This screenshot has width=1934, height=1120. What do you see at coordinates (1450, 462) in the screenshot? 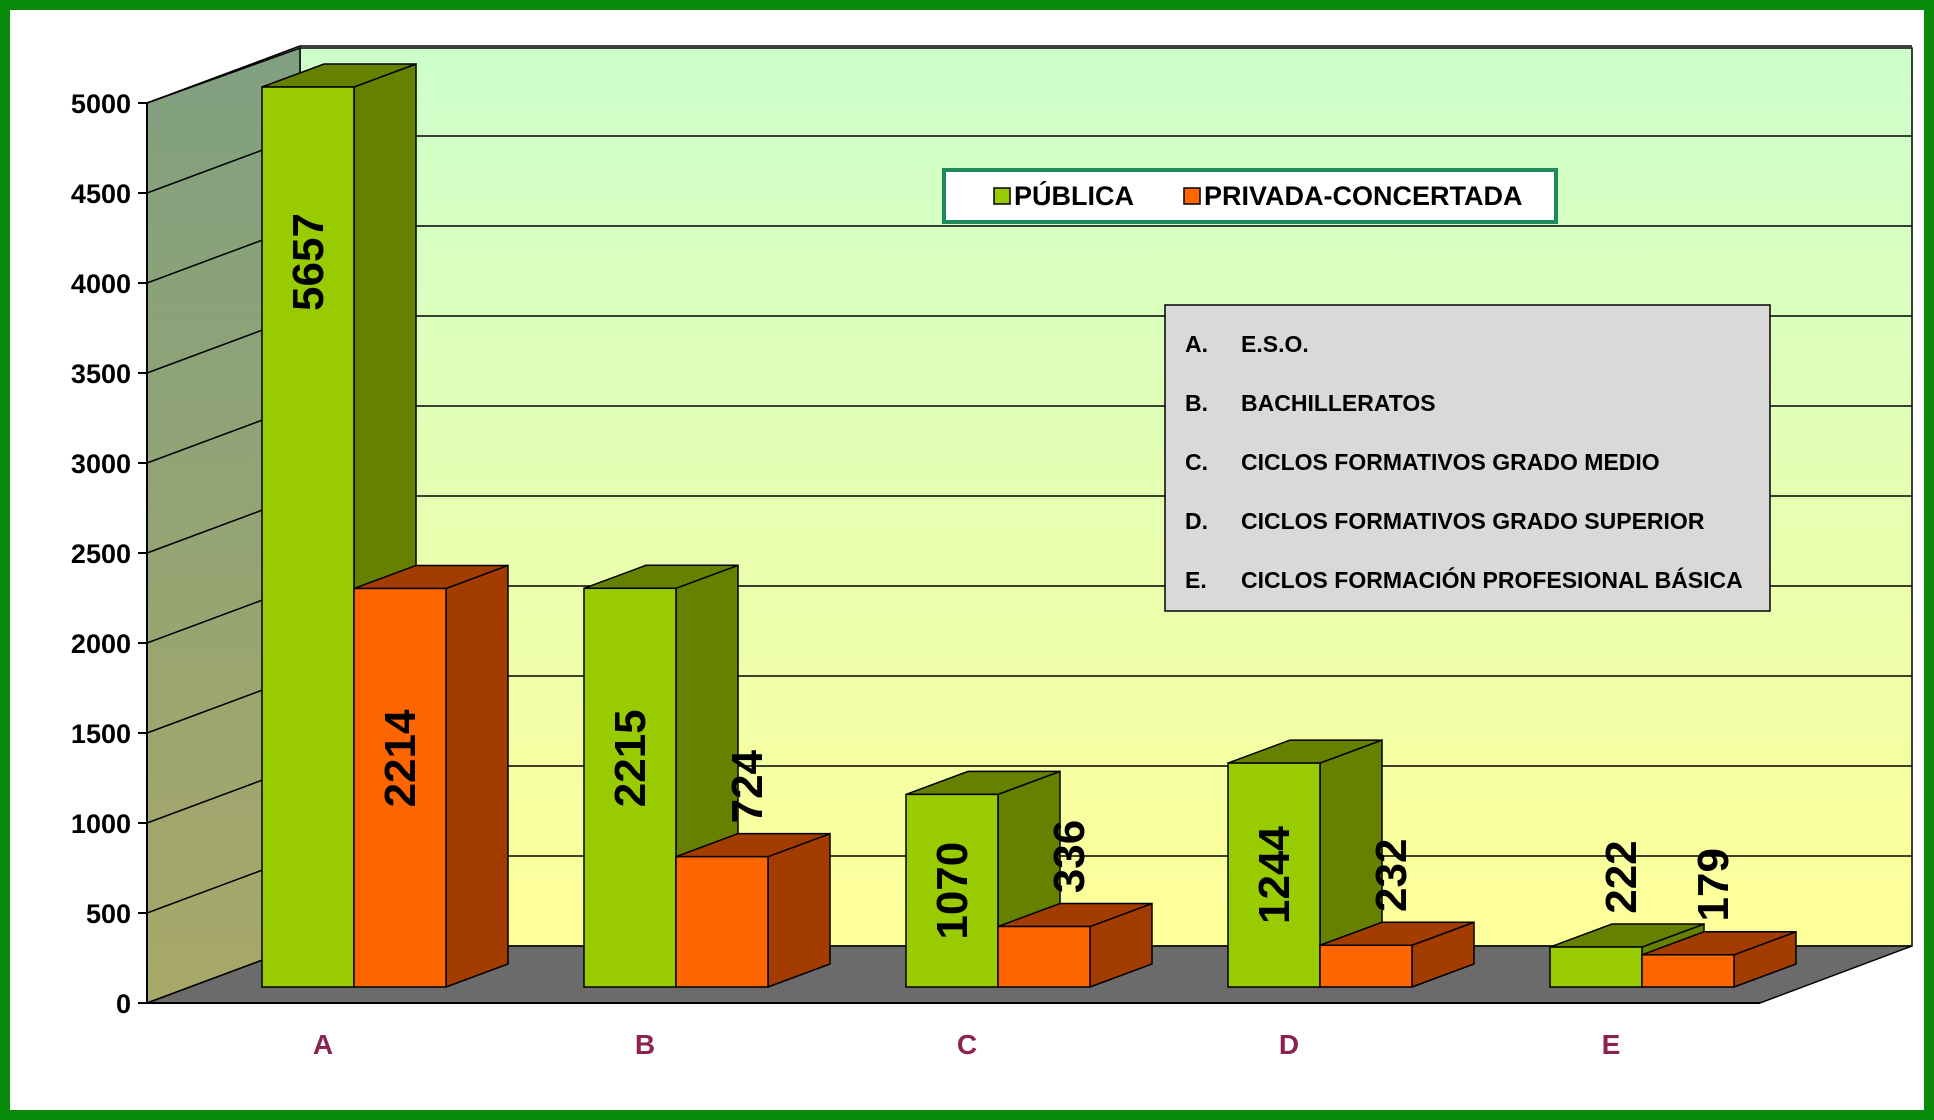
I see `category-key-text: CICLOS FORMATIVOS GRADO MEDIO` at bounding box center [1450, 462].